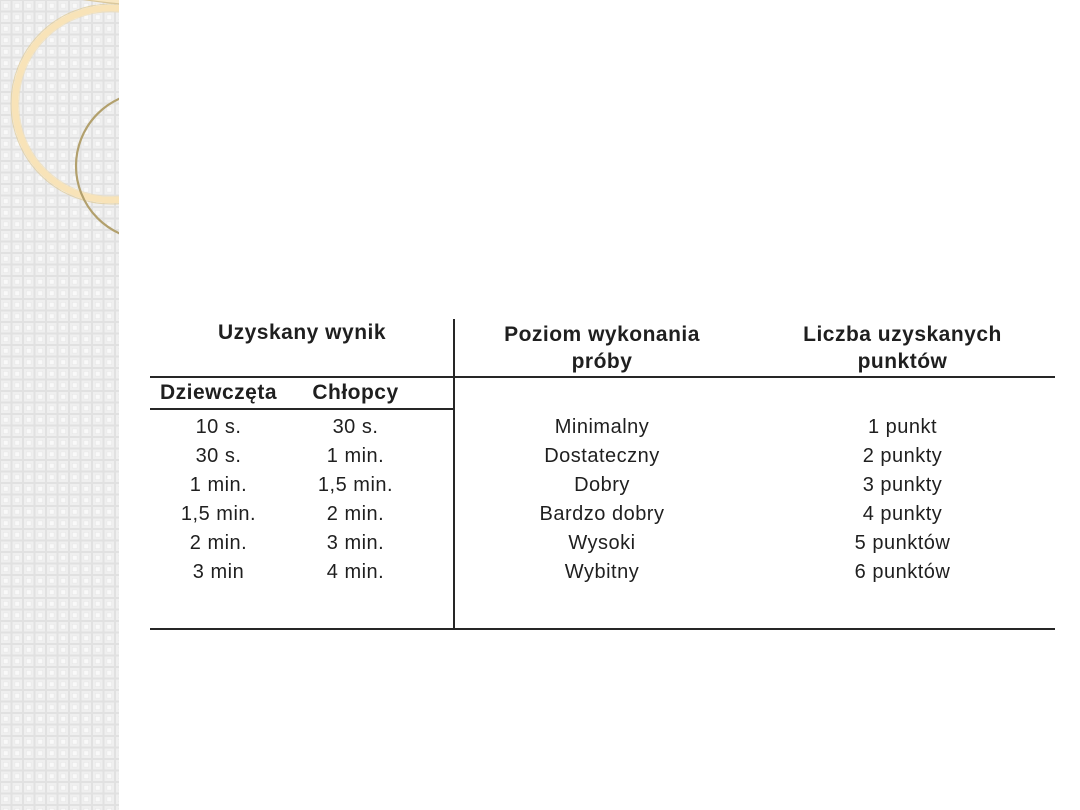 Image resolution: width=1080 pixels, height=810 pixels. I want to click on cell-level: Wysoki, so click(602, 543).